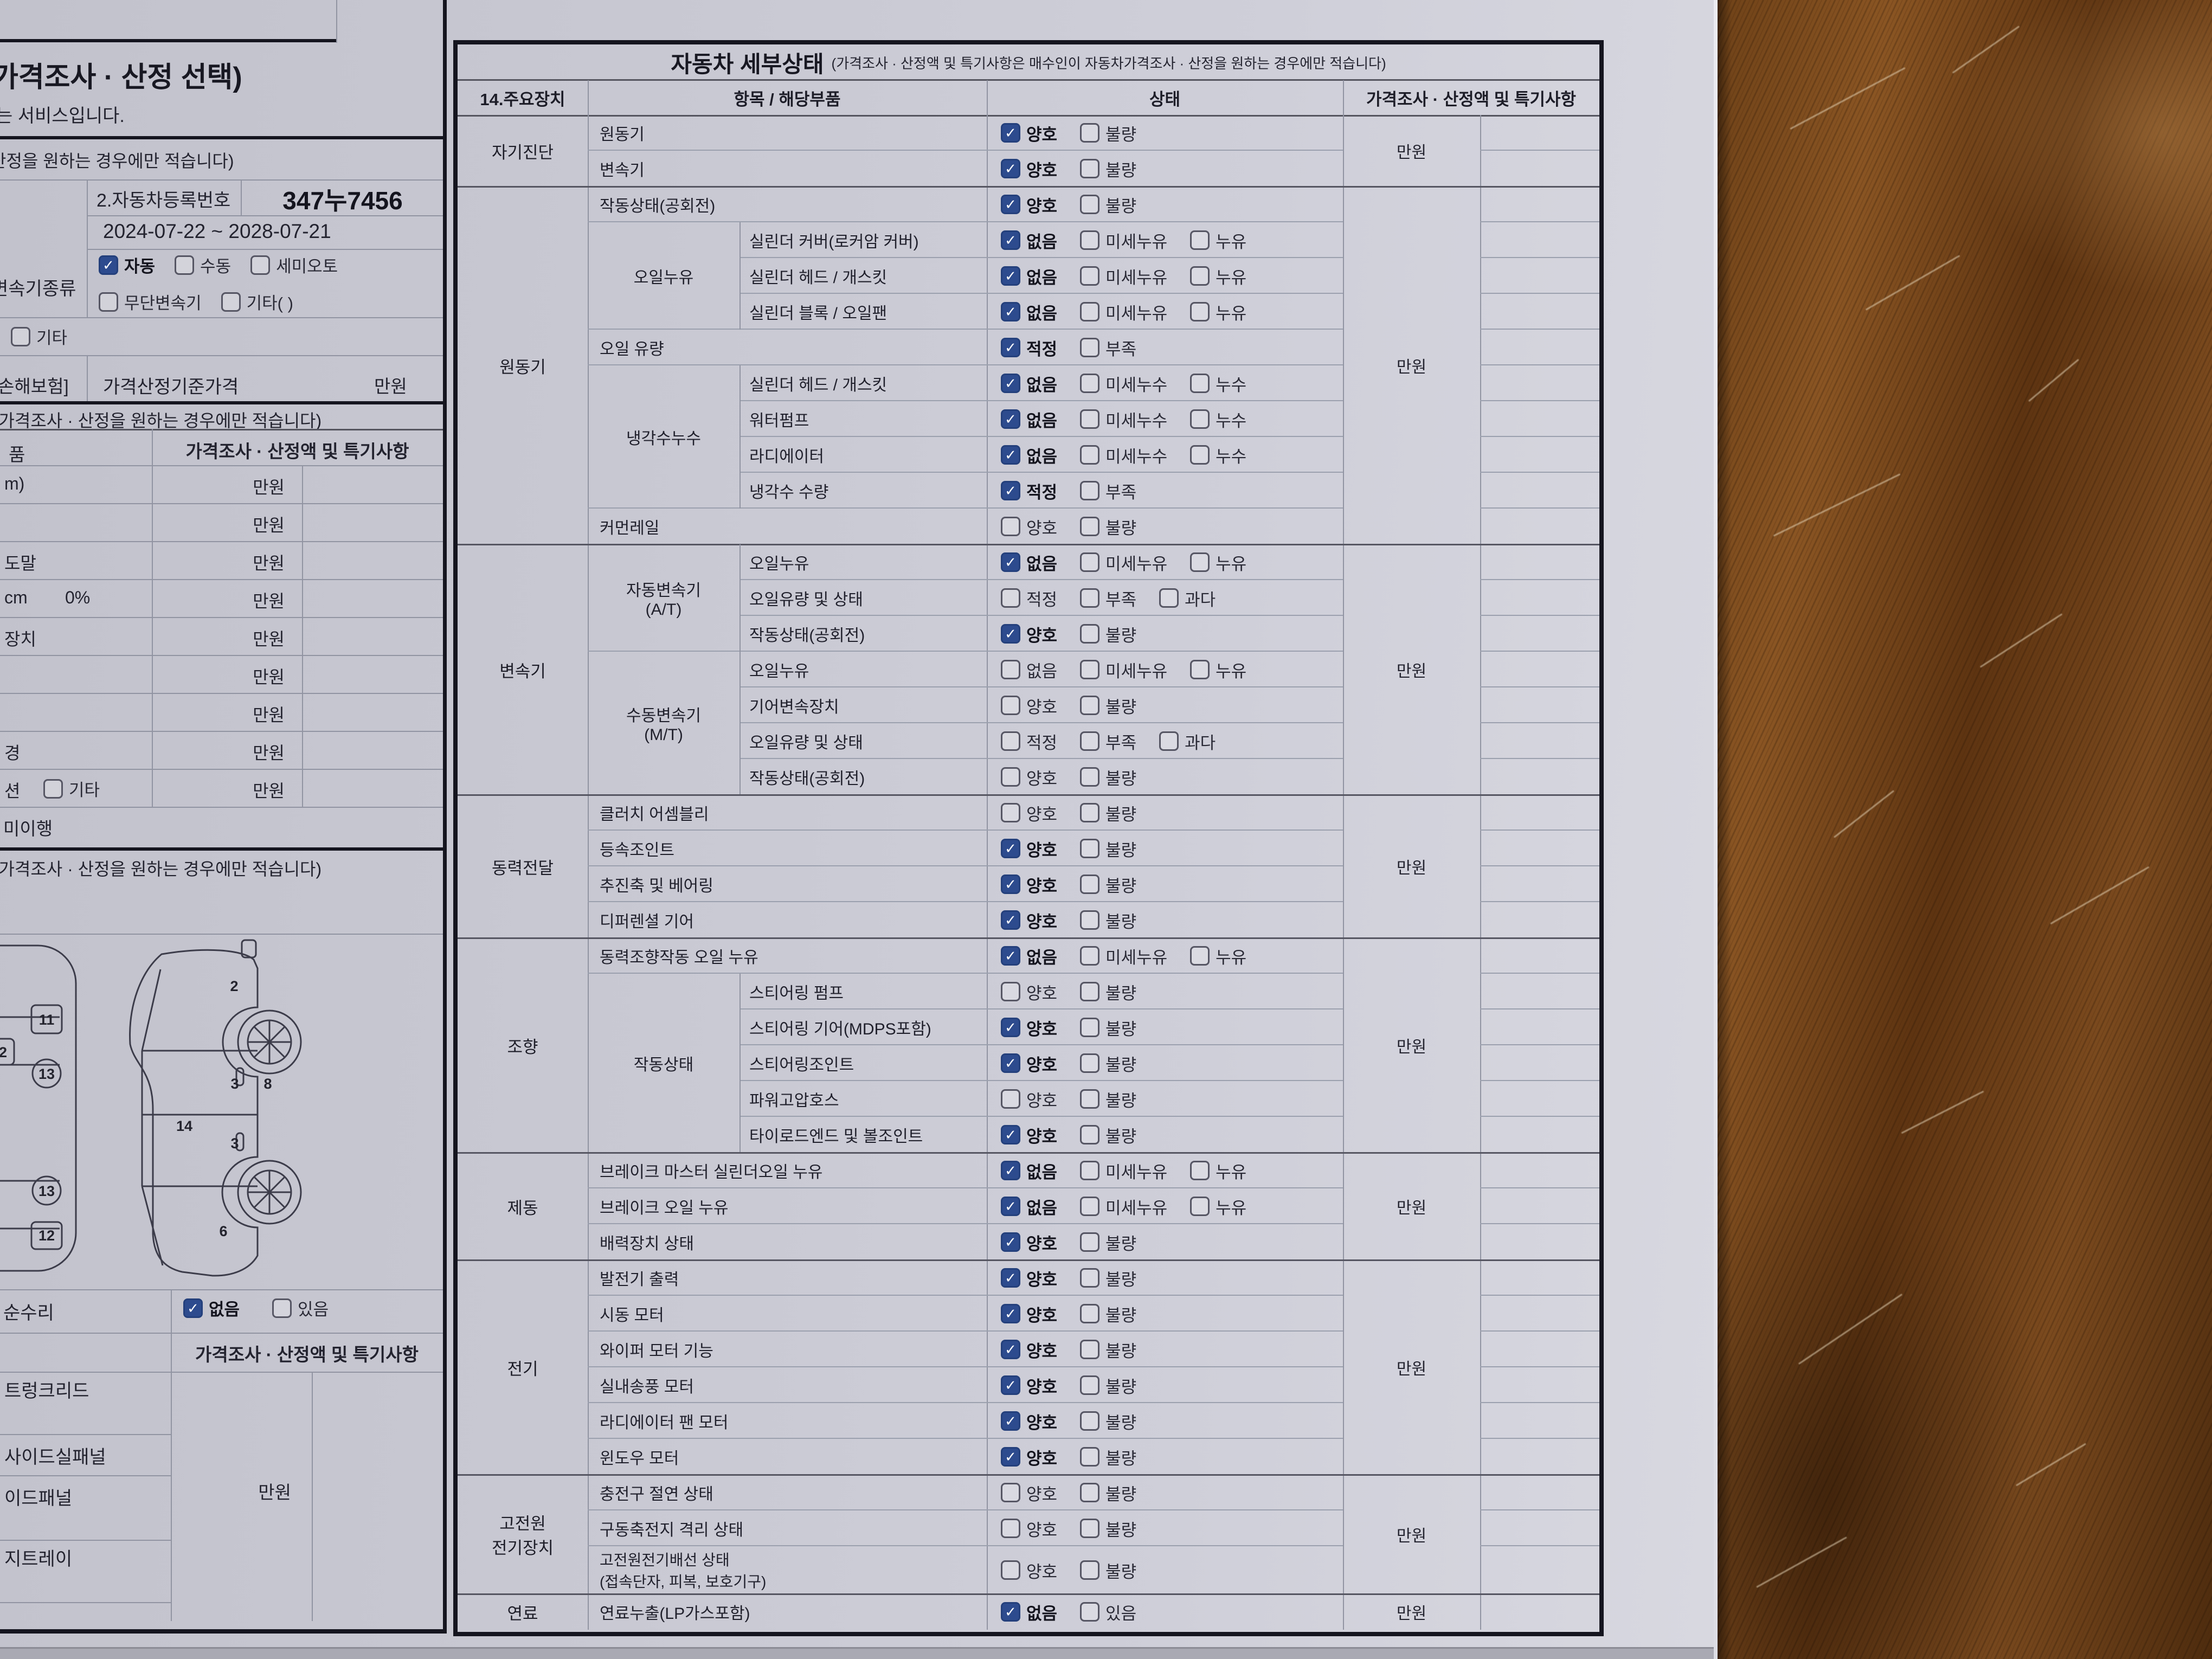  I want to click on item-label: 스티어링조인트, so click(864, 1063).